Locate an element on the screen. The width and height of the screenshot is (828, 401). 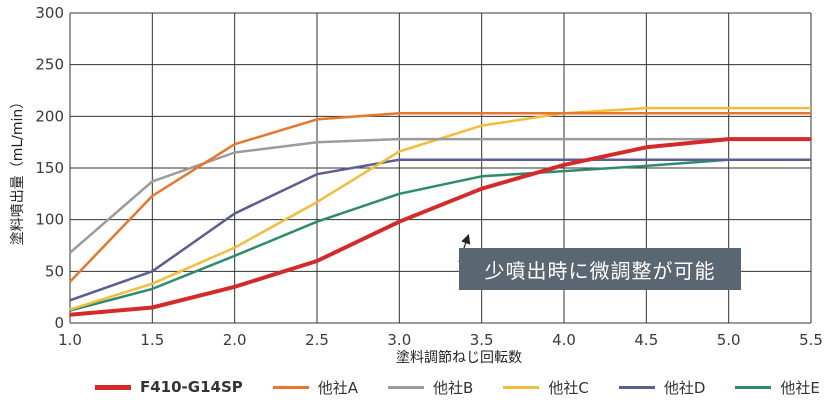
x-tick-label: 4.0 is located at coordinates (564, 340).